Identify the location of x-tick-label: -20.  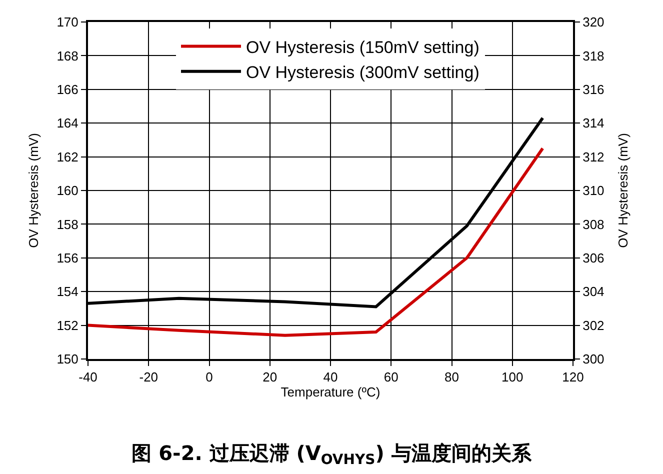
(148, 377).